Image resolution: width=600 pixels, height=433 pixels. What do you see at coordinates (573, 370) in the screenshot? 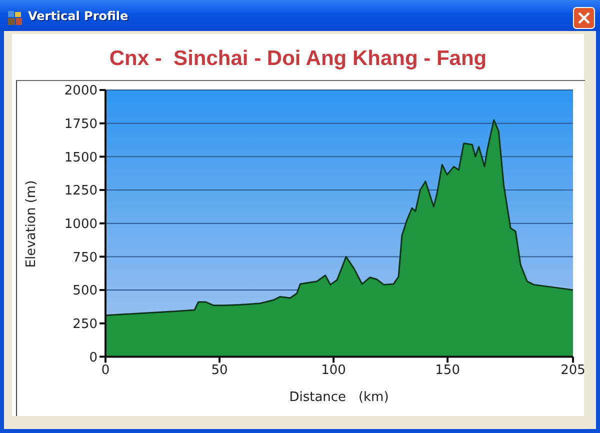
I see `x-tick-label: 205` at bounding box center [573, 370].